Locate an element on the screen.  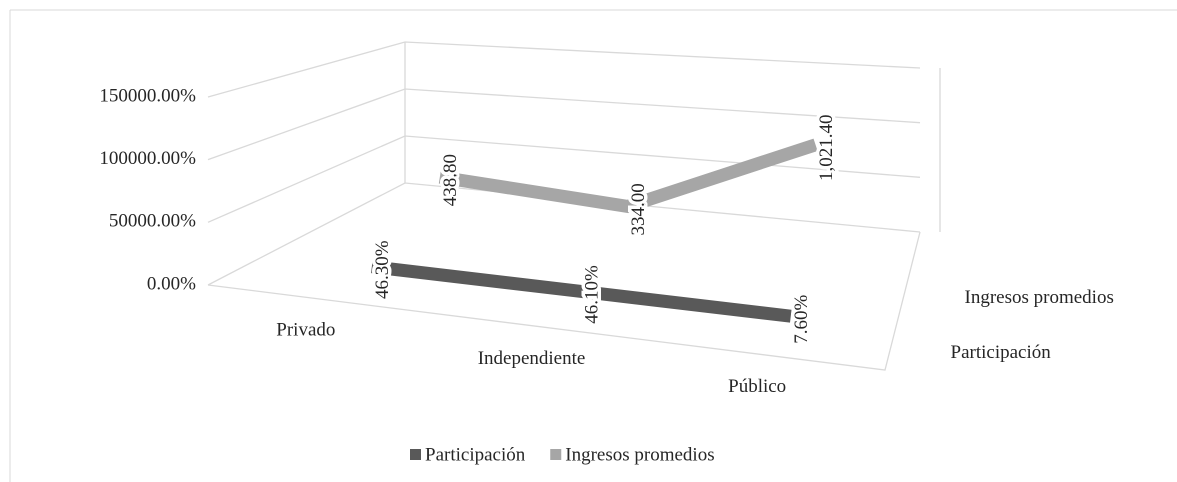
x-tick-label: Público is located at coordinates (757, 386).